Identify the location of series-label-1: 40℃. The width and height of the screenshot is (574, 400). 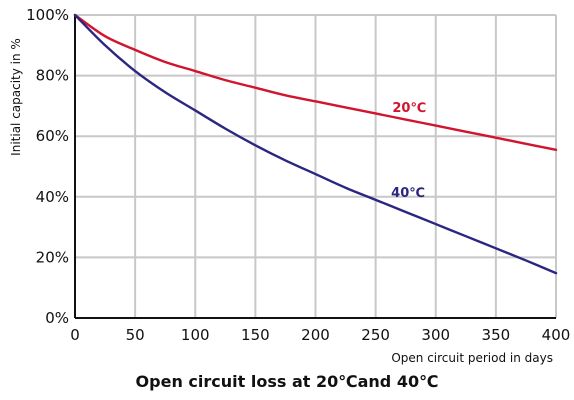
(408, 193).